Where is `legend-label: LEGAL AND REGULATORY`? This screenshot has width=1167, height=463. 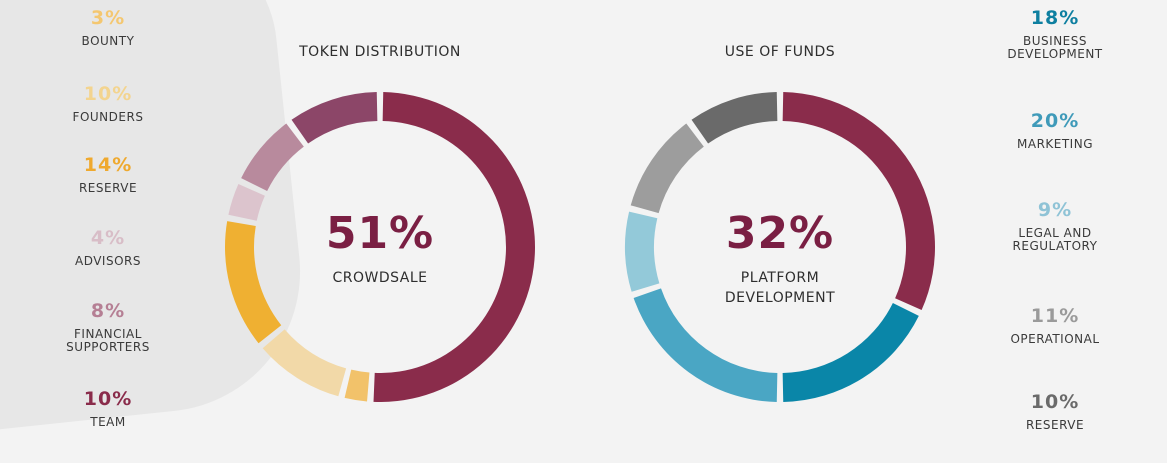 legend-label: LEGAL AND REGULATORY is located at coordinates (1055, 239).